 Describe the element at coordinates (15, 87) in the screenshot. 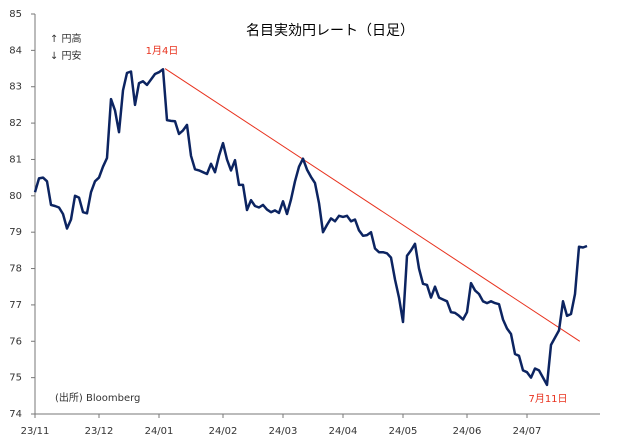

I see `y-tick-label: 83` at that location.